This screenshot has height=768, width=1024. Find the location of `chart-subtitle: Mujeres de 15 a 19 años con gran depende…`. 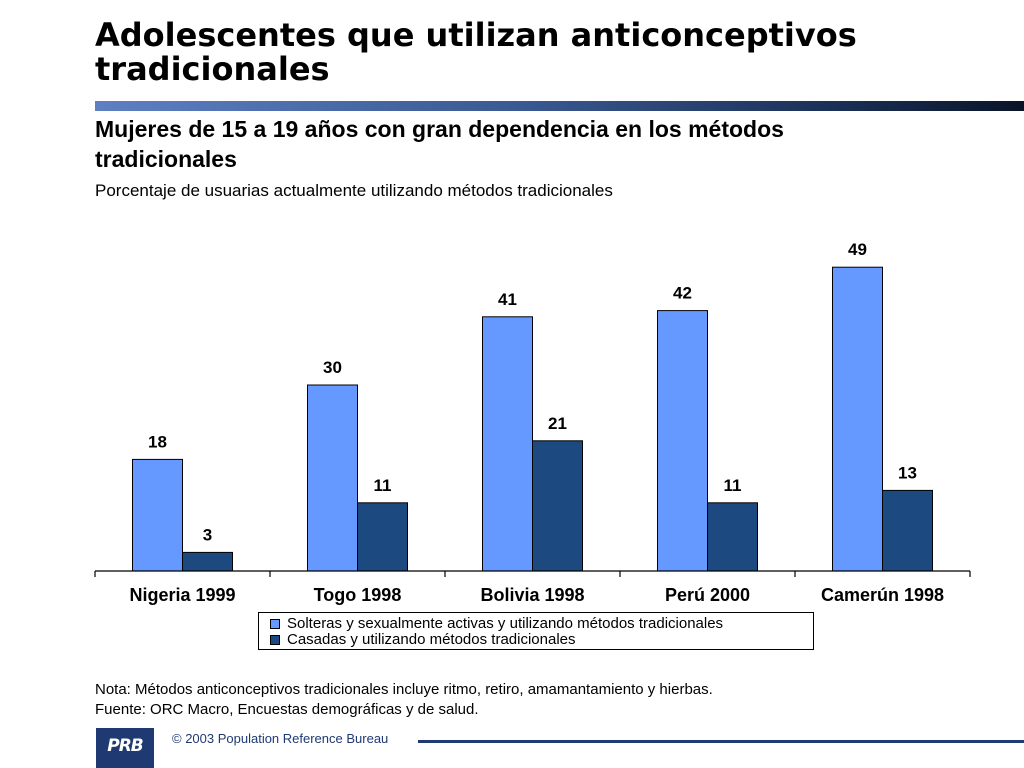

chart-subtitle: Mujeres de 15 a 19 años con gran depende… is located at coordinates (439, 144).